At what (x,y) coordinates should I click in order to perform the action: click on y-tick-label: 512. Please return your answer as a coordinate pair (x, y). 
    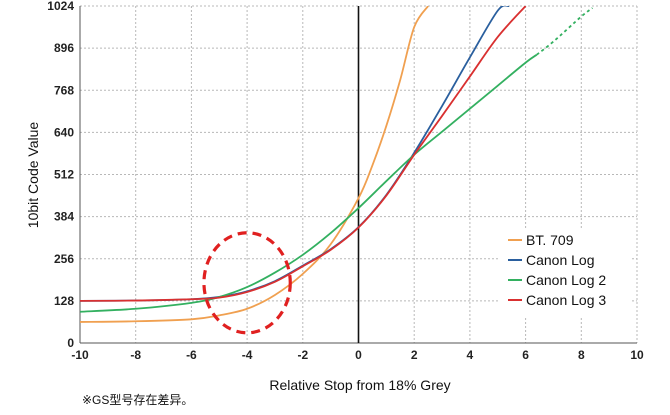
    Looking at the image, I should click on (64, 175).